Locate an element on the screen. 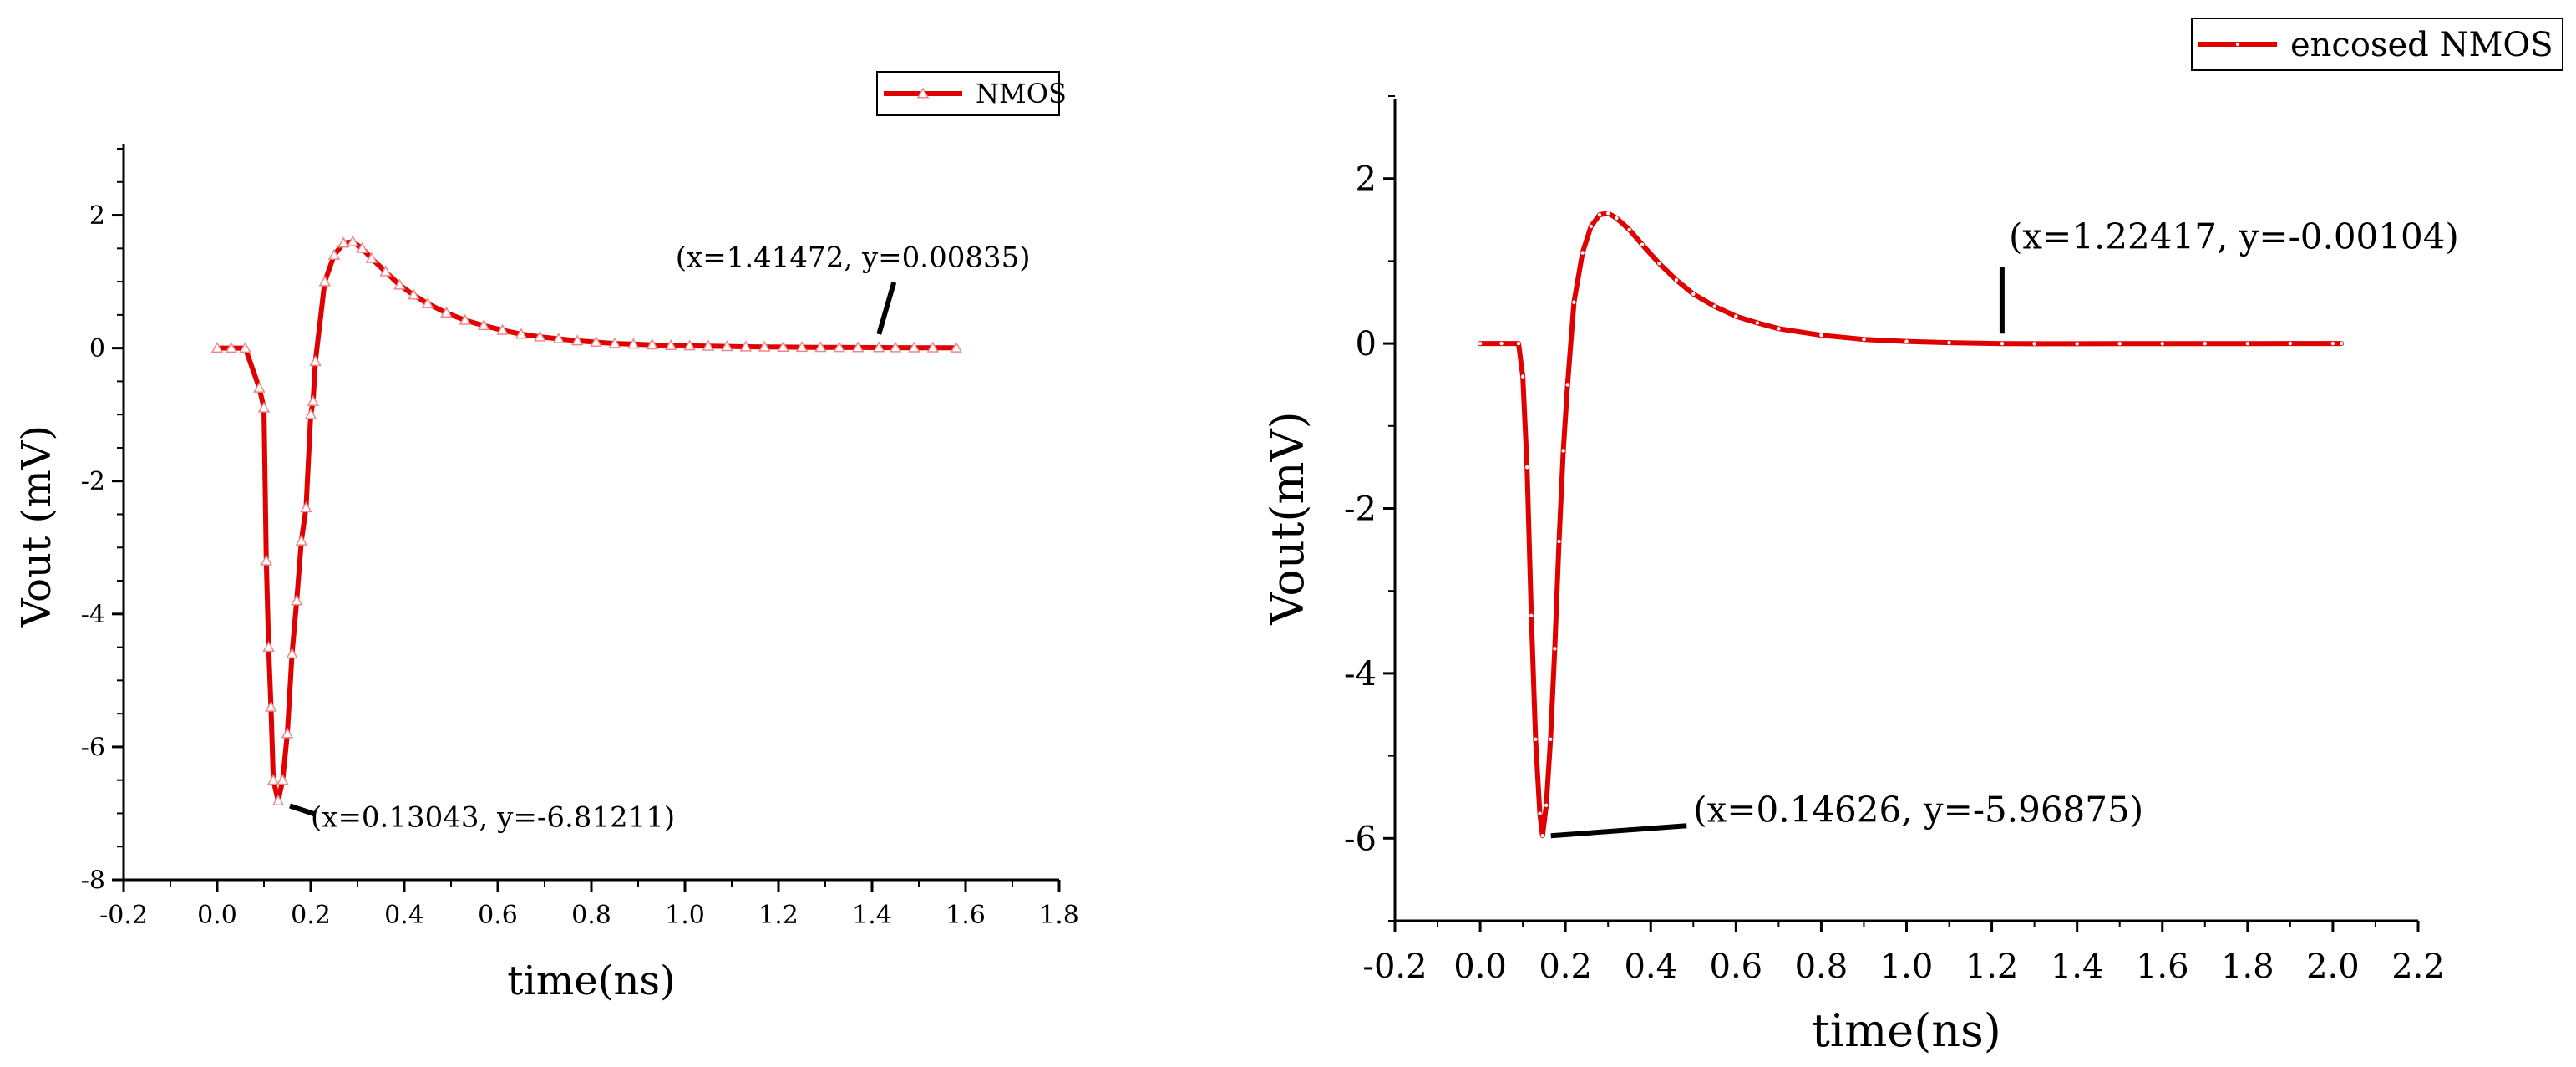 This screenshot has height=1067, width=2576. x-tick-label: 1.0 is located at coordinates (685, 915).